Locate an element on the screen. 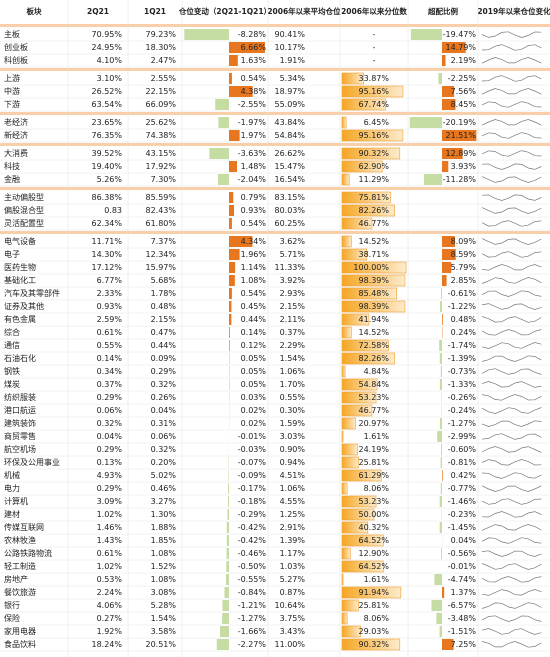  header-bg is located at coordinates (275, 12).